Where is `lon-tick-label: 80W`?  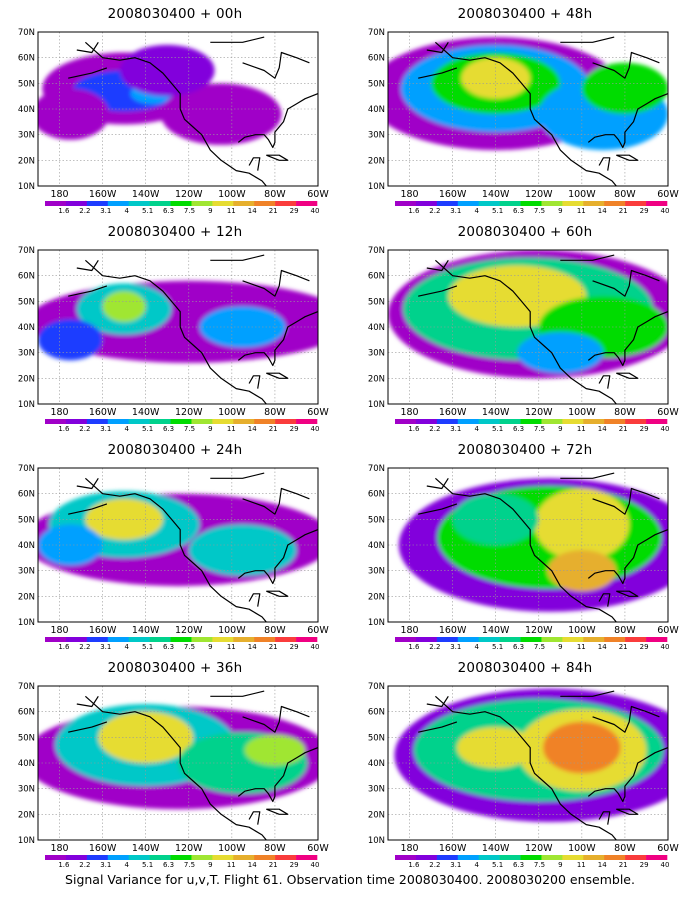
lon-tick-label: 80W is located at coordinates (625, 848).